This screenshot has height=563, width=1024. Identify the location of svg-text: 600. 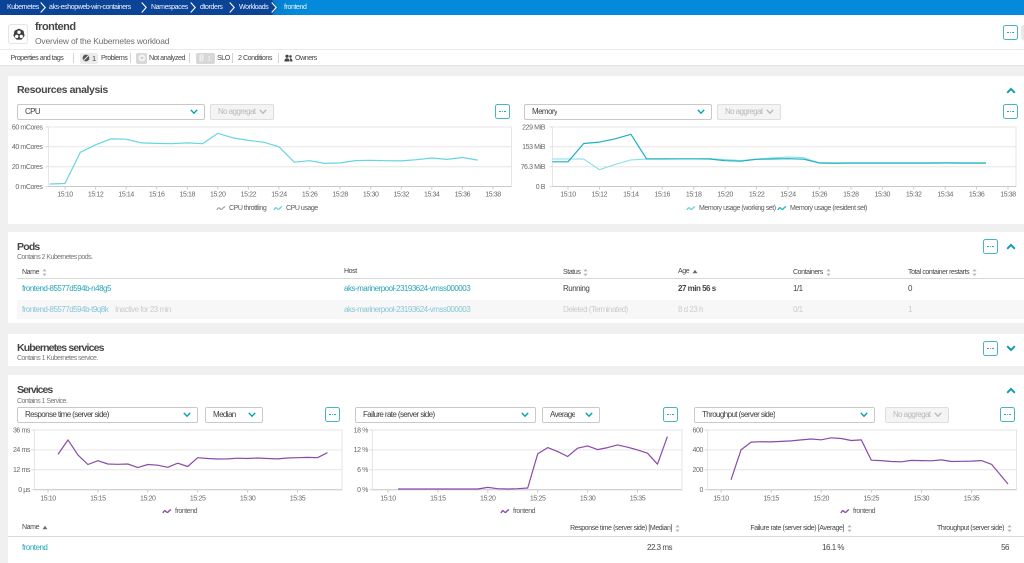
(698, 430).